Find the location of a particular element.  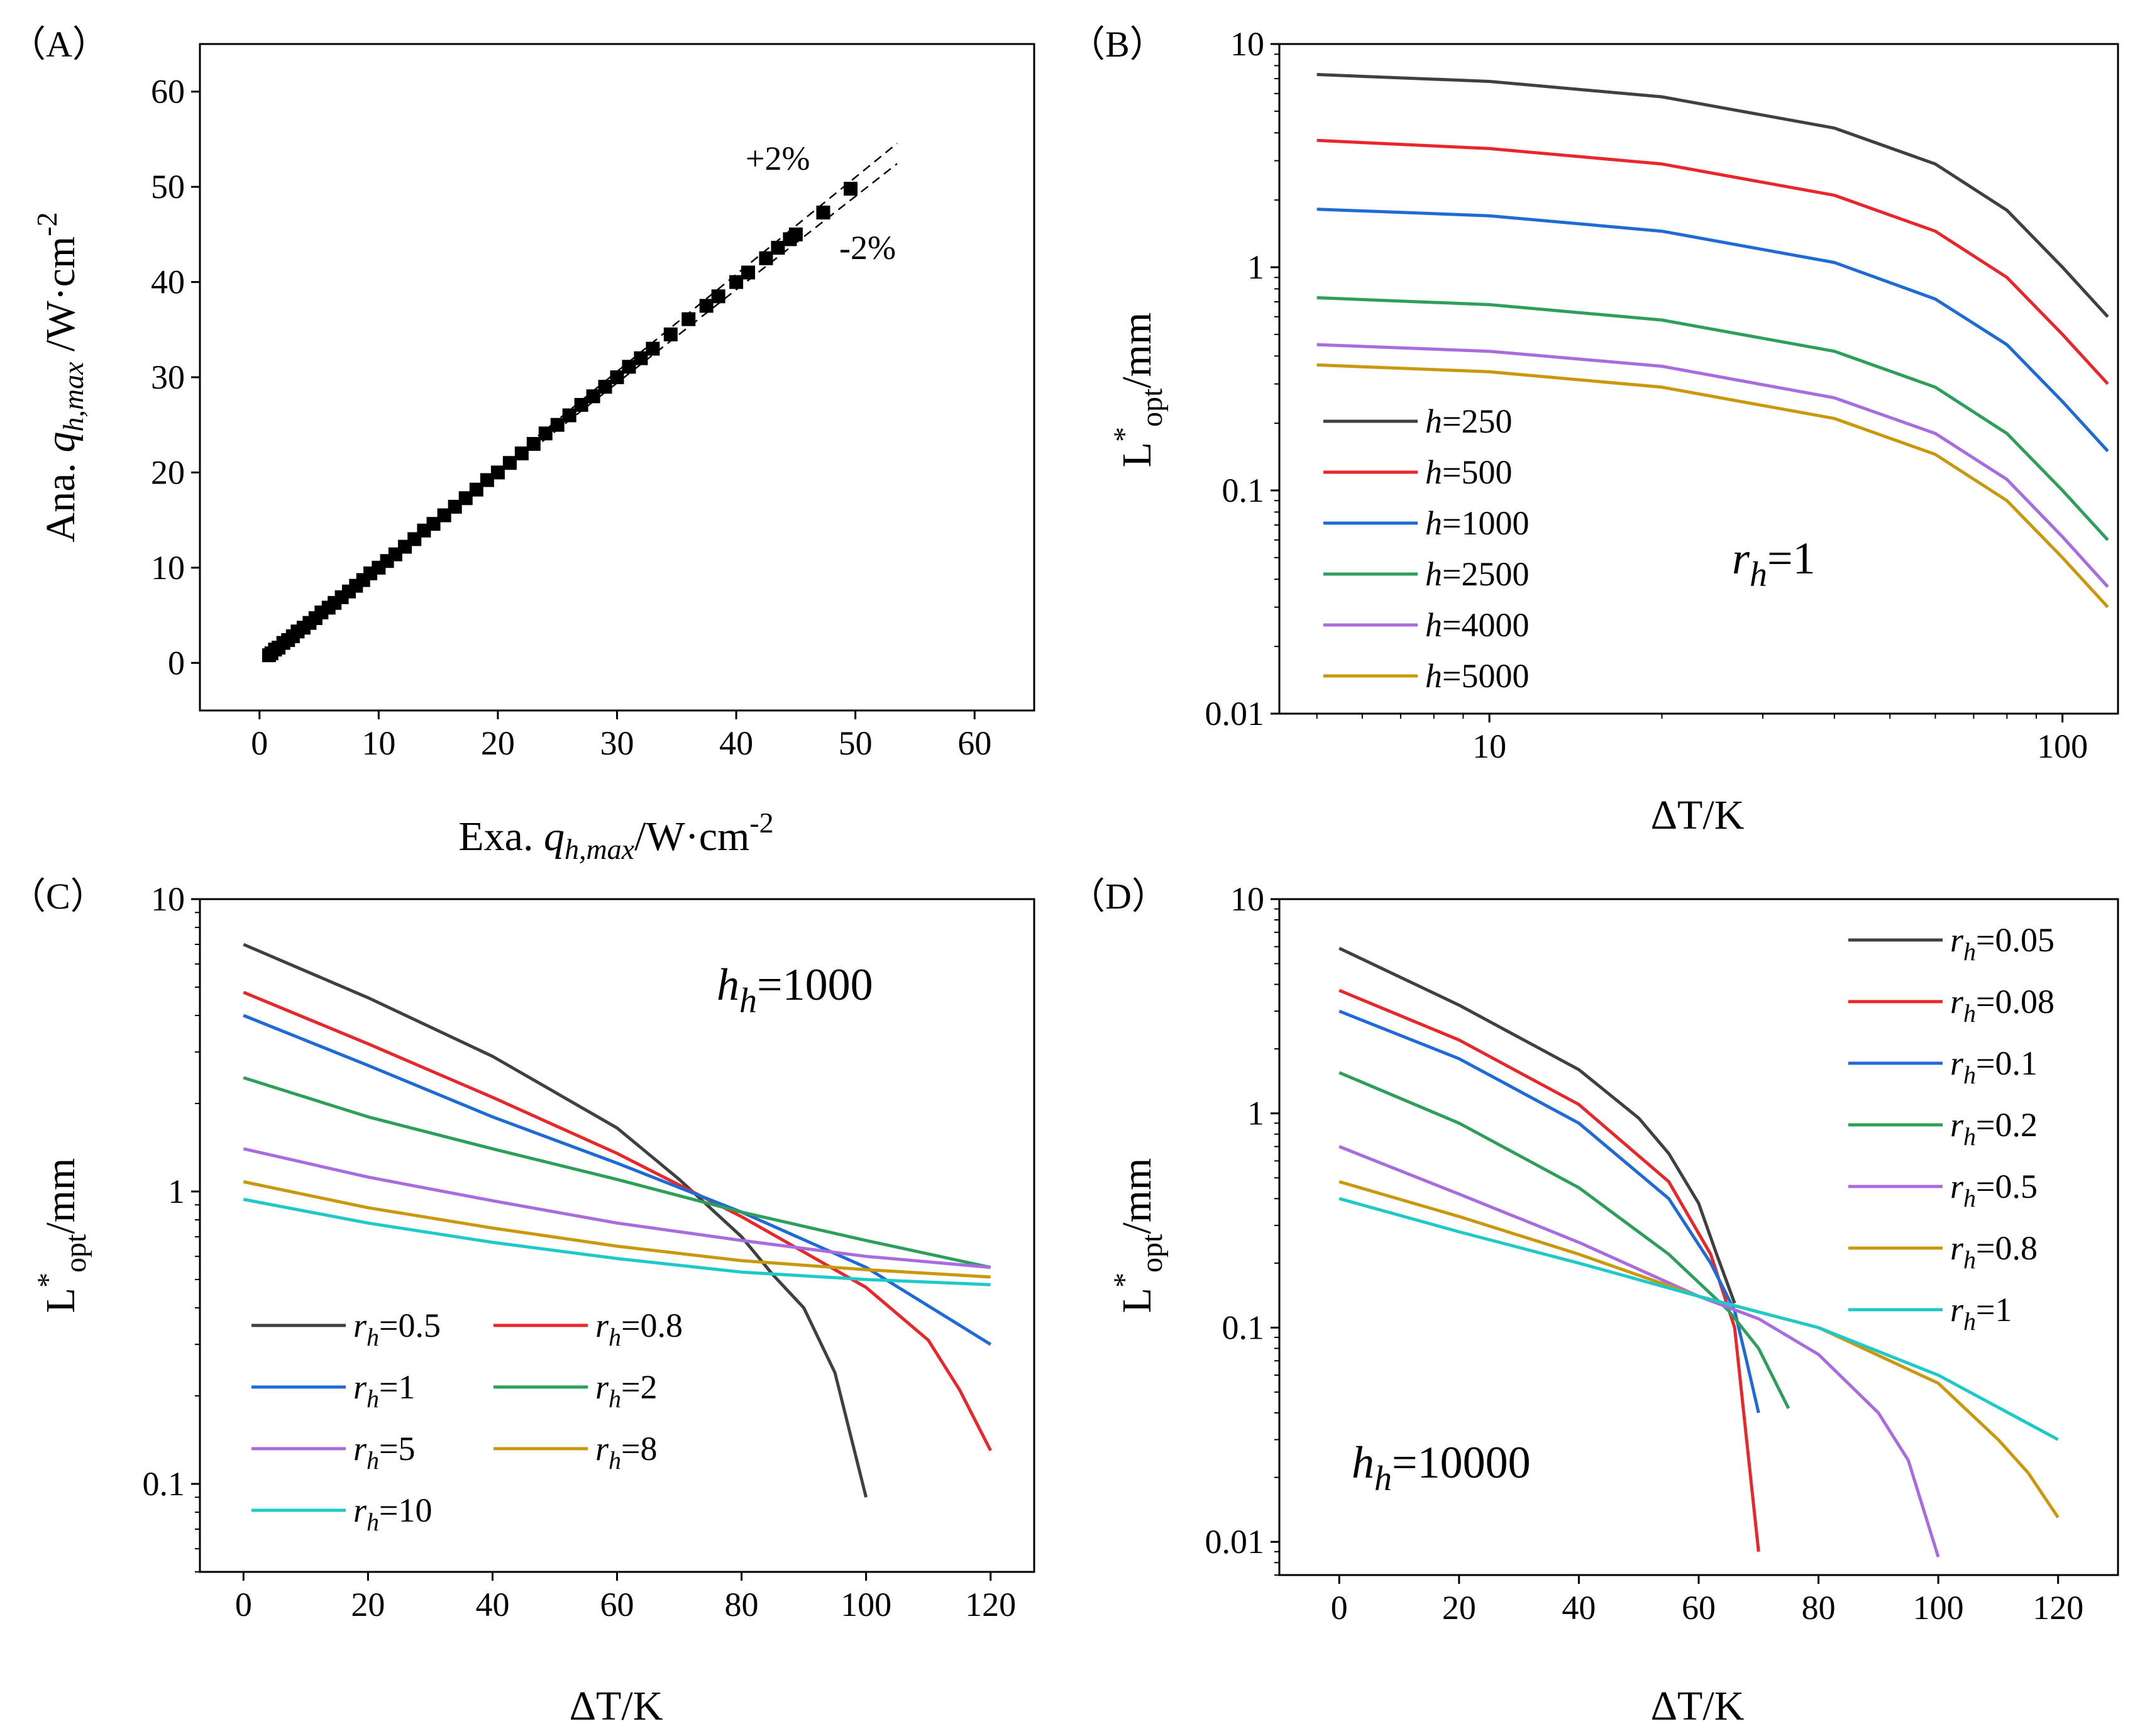

panel-b-legend-entry: h=4000 is located at coordinates (1477, 625).